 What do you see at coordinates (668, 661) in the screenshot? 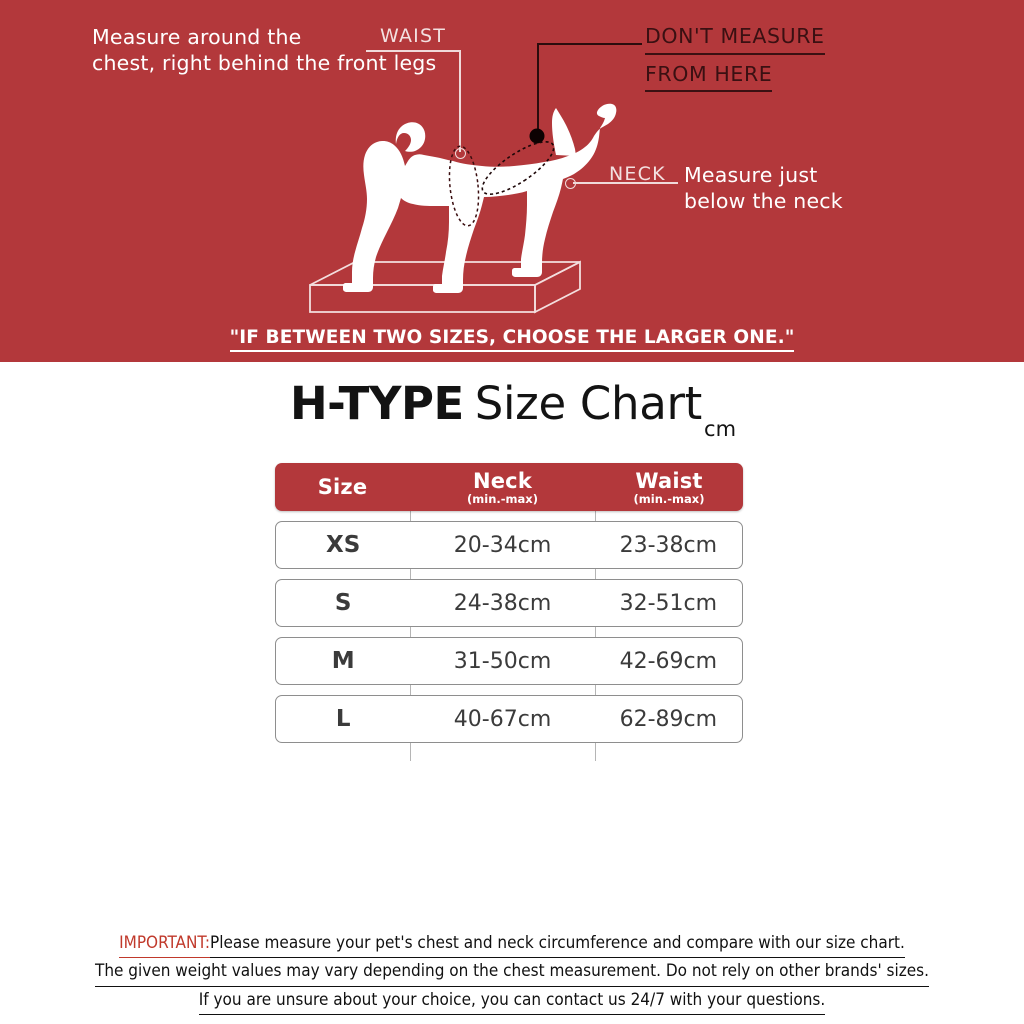
I see `cell-waist: 42-69cm` at bounding box center [668, 661].